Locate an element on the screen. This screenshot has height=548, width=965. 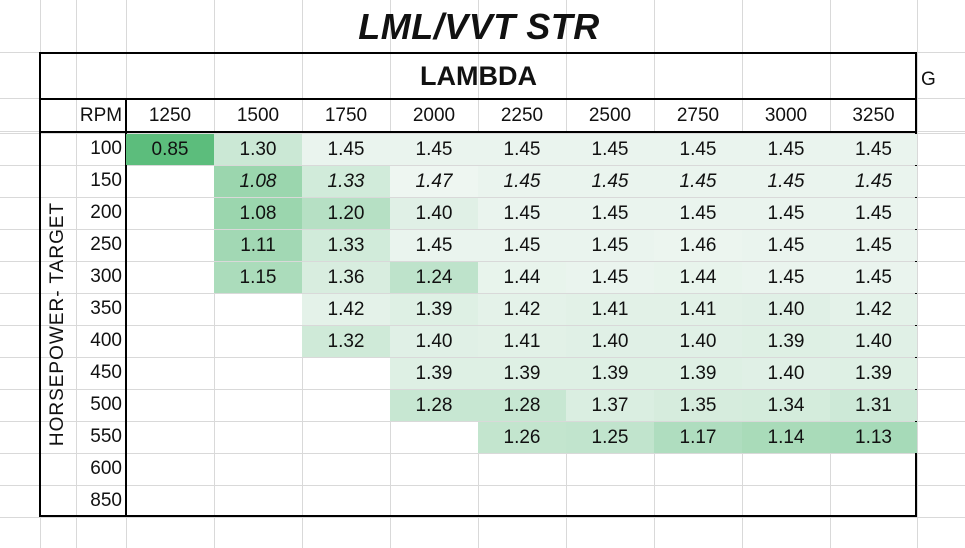
lambda-cell: 1.14 is located at coordinates (786, 437).